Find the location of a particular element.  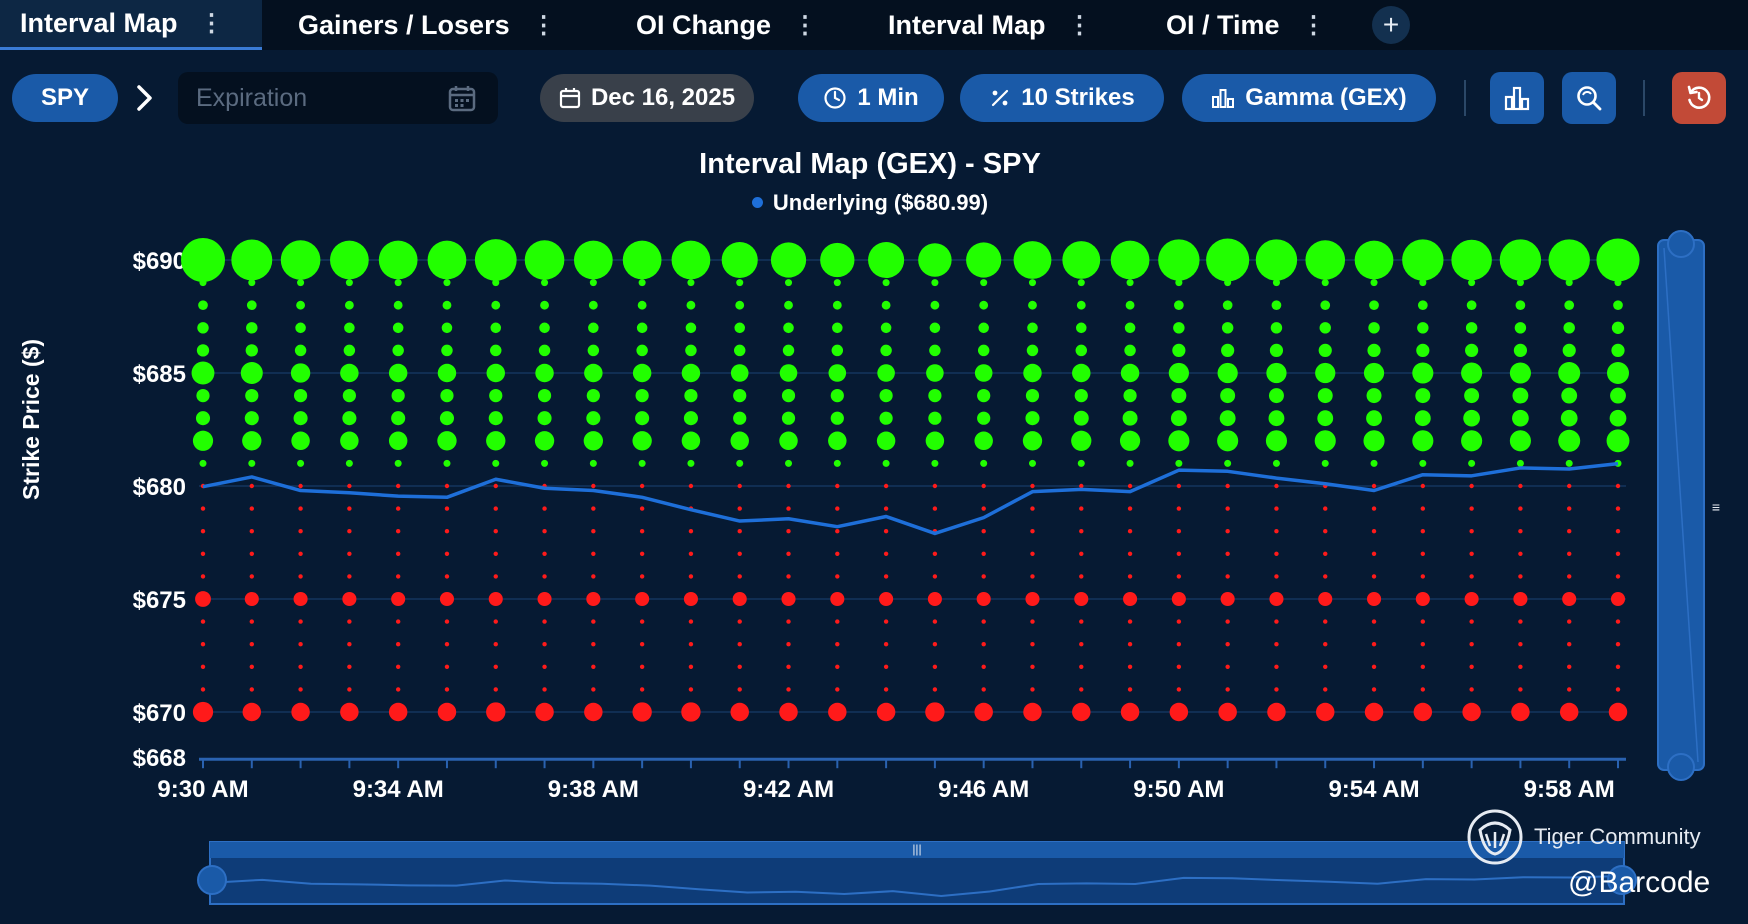

vertical-slider-handle-bottom is located at coordinates (1681, 767).